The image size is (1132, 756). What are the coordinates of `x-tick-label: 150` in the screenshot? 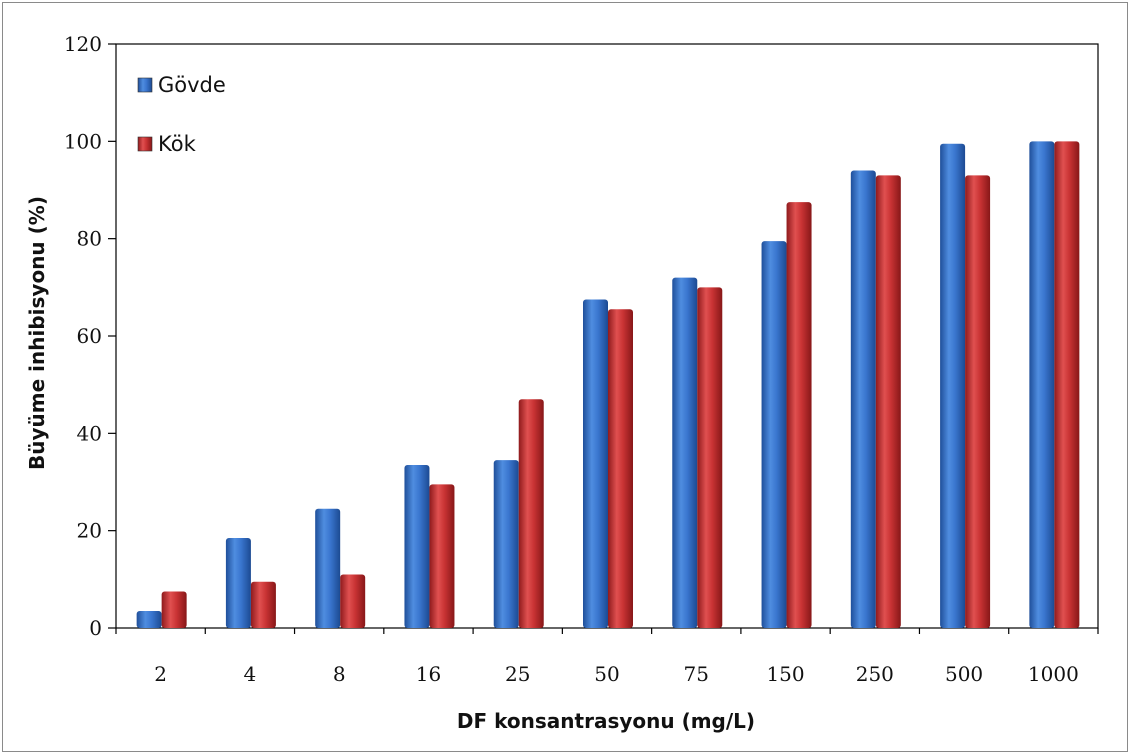 It's located at (785, 674).